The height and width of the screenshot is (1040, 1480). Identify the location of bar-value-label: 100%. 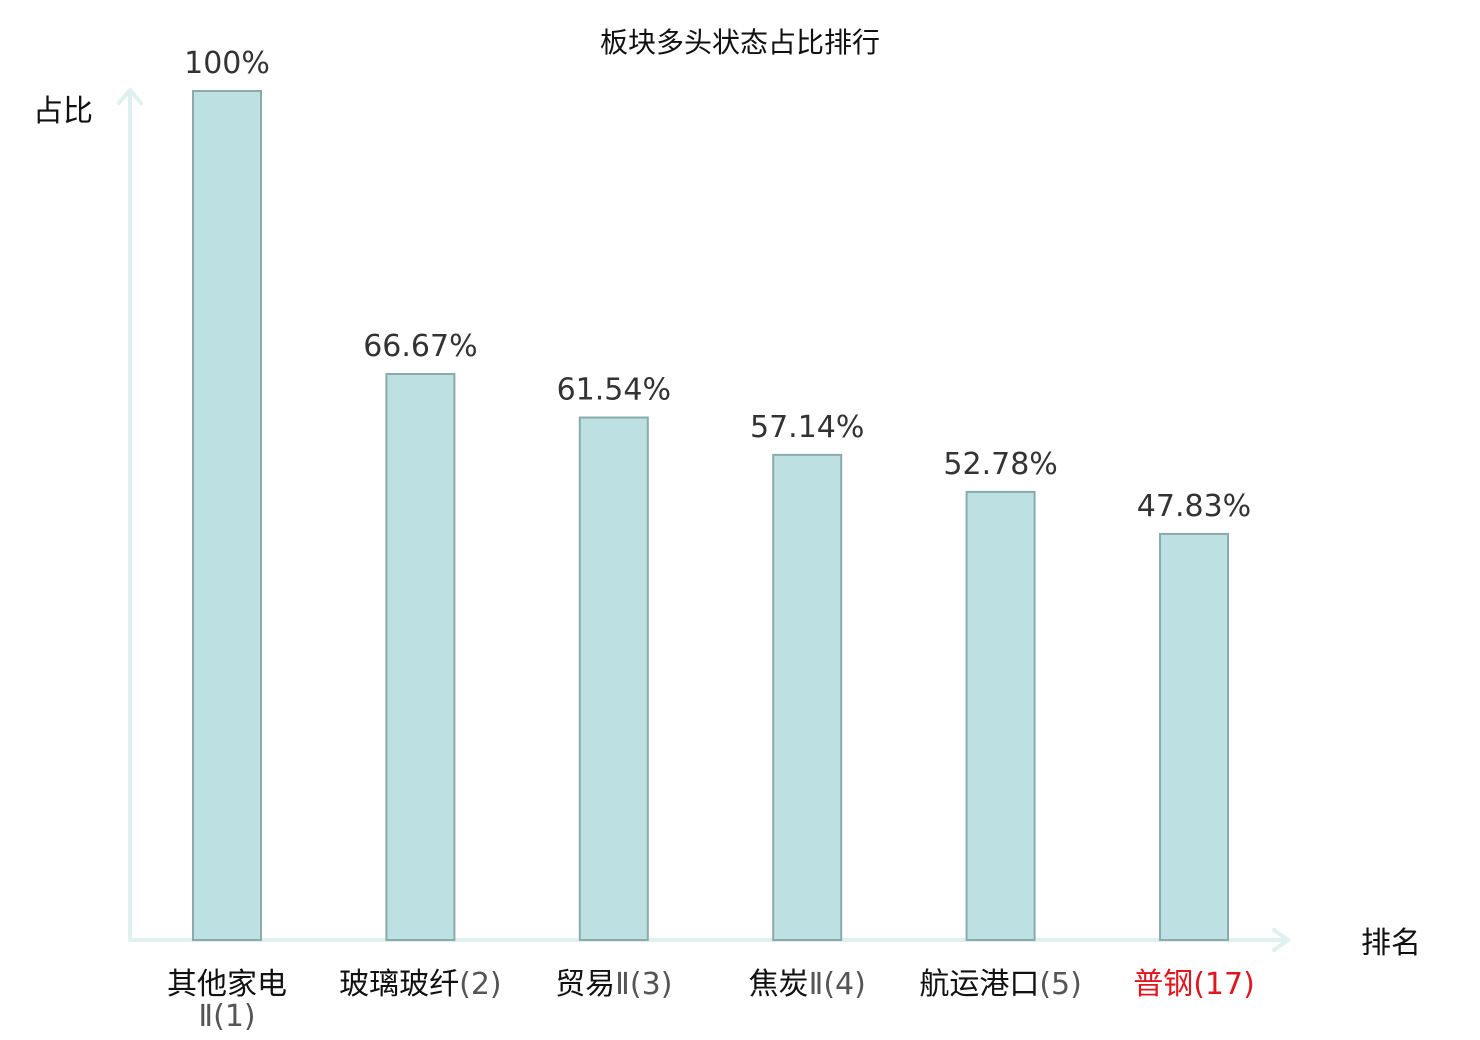
(227, 63).